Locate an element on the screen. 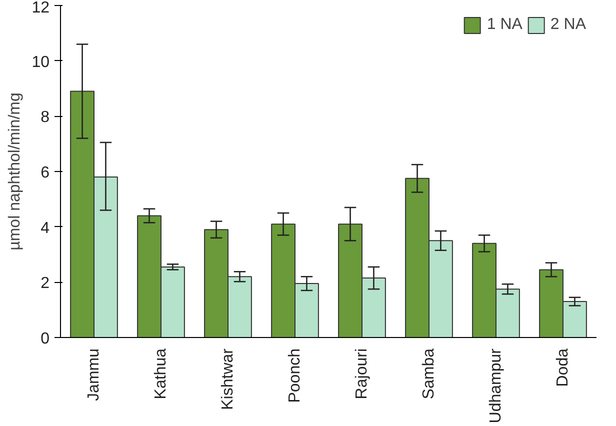 This screenshot has width=616, height=426. x-tick-label: Rajouri is located at coordinates (362, 374).